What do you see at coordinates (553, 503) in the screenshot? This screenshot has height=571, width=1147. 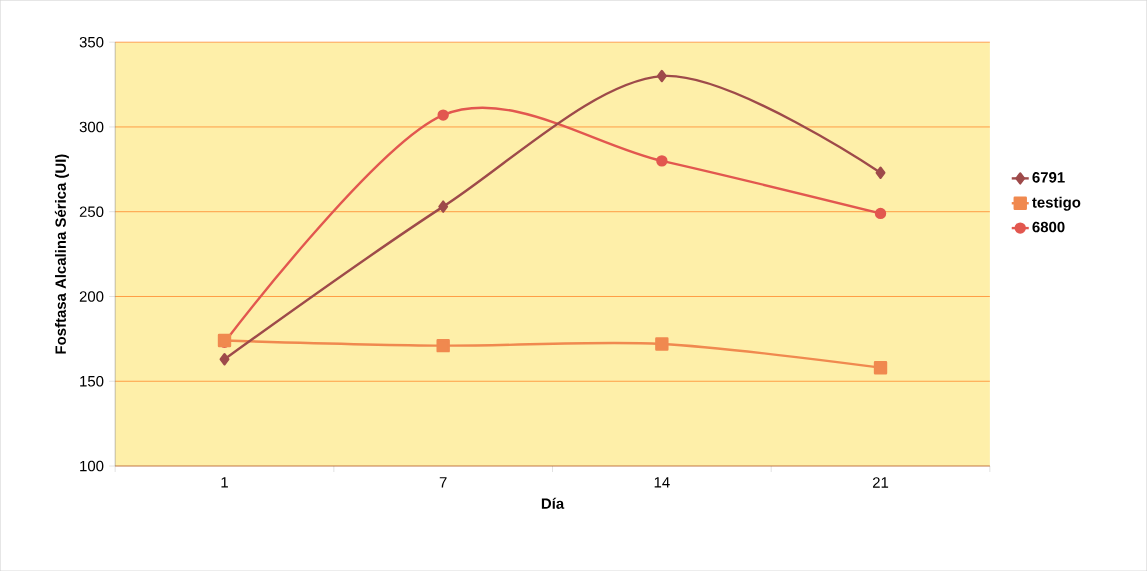 I see `x-axis-title: Día` at bounding box center [553, 503].